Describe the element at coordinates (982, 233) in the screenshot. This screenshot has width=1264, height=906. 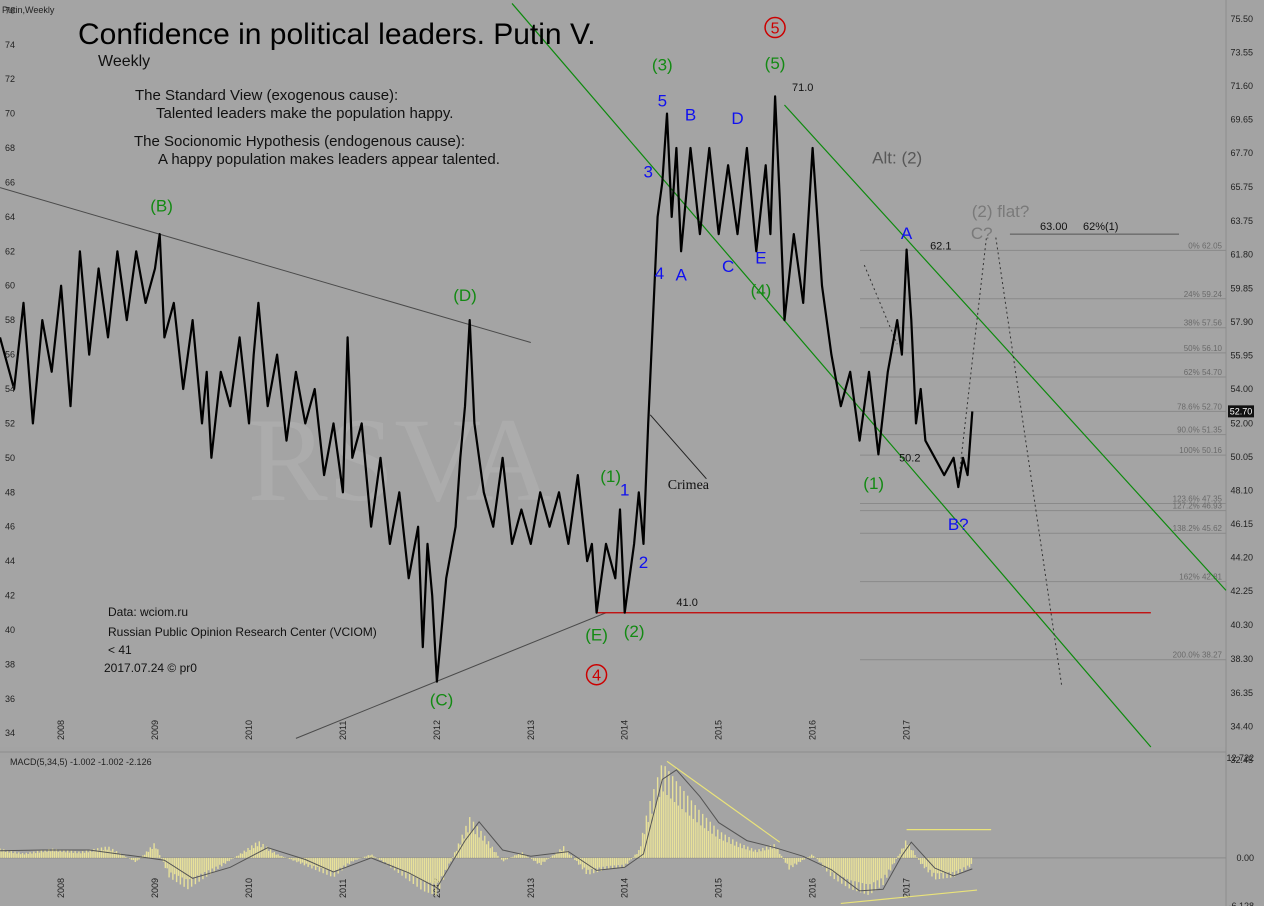
I see `wave-label: C?` at that location.